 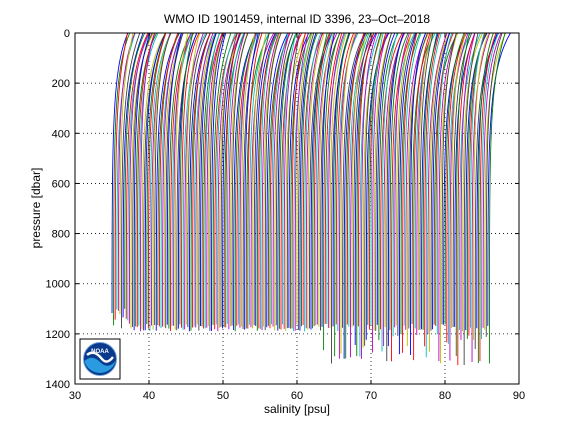 I want to click on y-tick-label: 1400, so click(x=58, y=385).